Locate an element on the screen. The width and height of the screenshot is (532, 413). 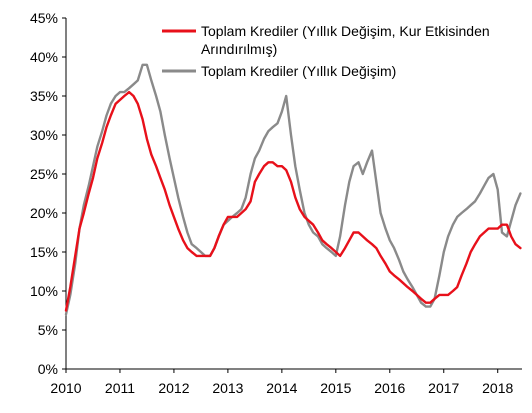
y-tick-label: 35% is located at coordinates (44, 96).